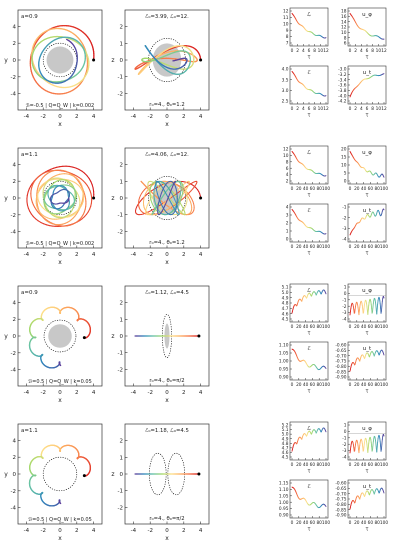 The height and width of the screenshot is (550, 411). Describe the element at coordinates (29, 431) in the screenshot. I see `spin-parameter-label: a=1.1` at that location.